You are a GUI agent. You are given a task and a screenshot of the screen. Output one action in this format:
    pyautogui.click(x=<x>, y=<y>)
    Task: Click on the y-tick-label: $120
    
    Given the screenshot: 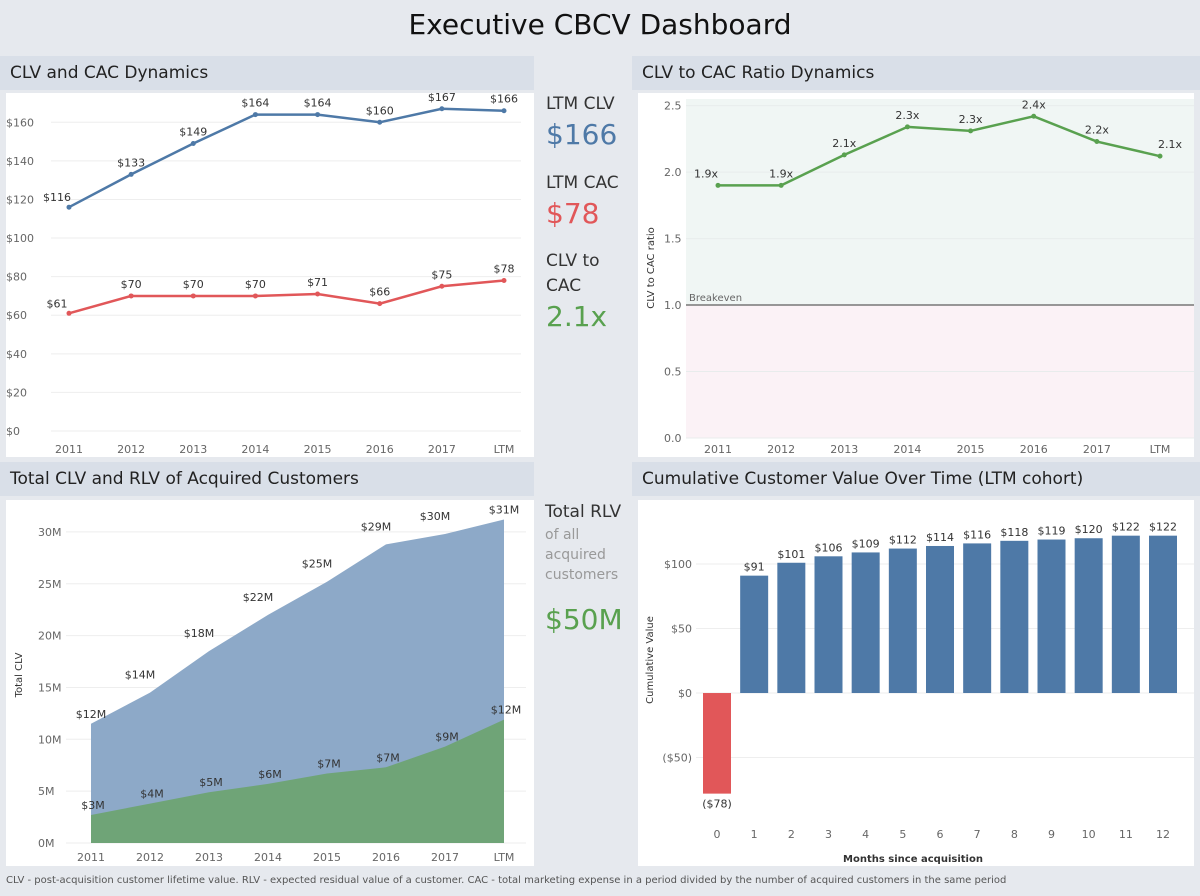 What is the action you would take?
    pyautogui.click(x=20, y=199)
    